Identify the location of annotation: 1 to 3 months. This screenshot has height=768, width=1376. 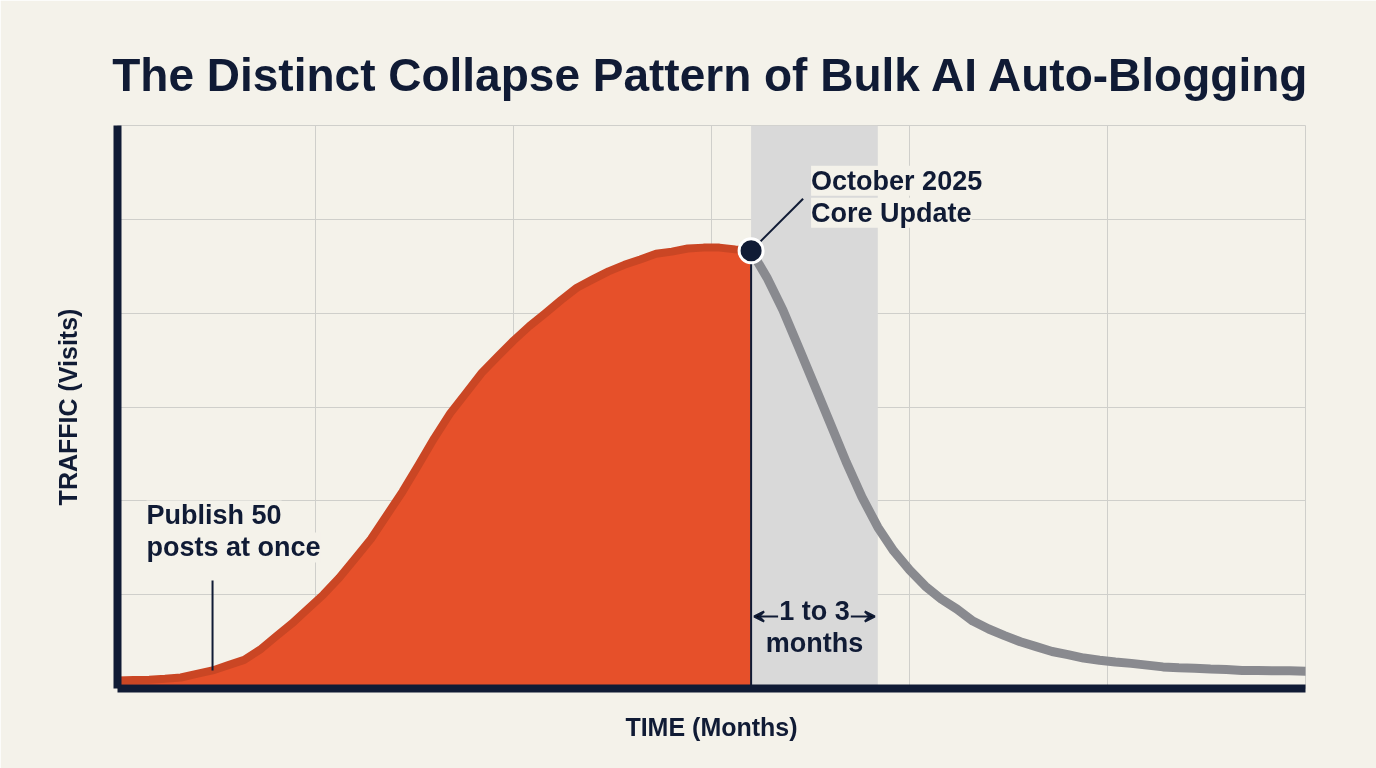
(814, 626).